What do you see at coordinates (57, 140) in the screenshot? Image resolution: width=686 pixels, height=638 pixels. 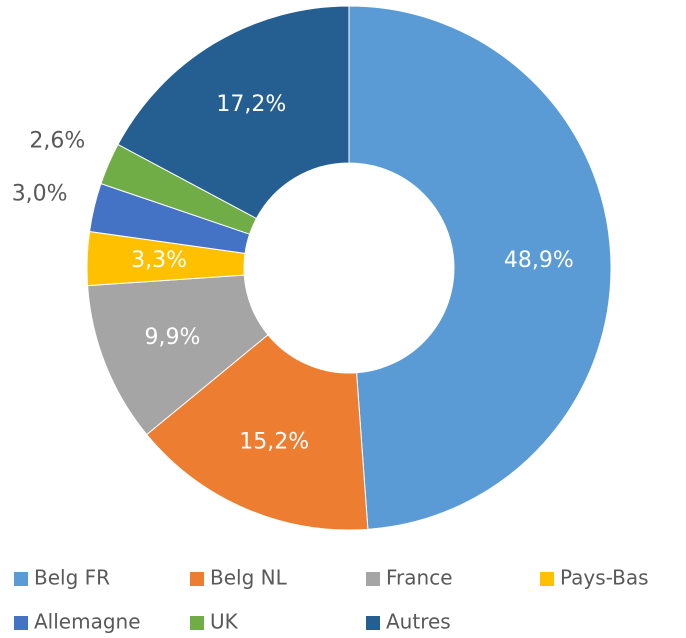 I see `data-label: 2,6%` at bounding box center [57, 140].